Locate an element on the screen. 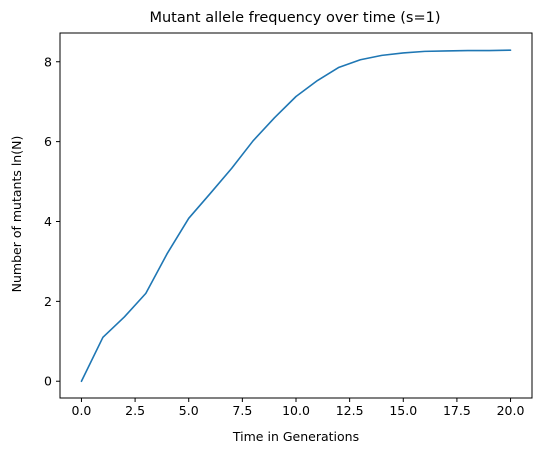 The height and width of the screenshot is (453, 554). x-tick-label: 10.0 is located at coordinates (296, 410).